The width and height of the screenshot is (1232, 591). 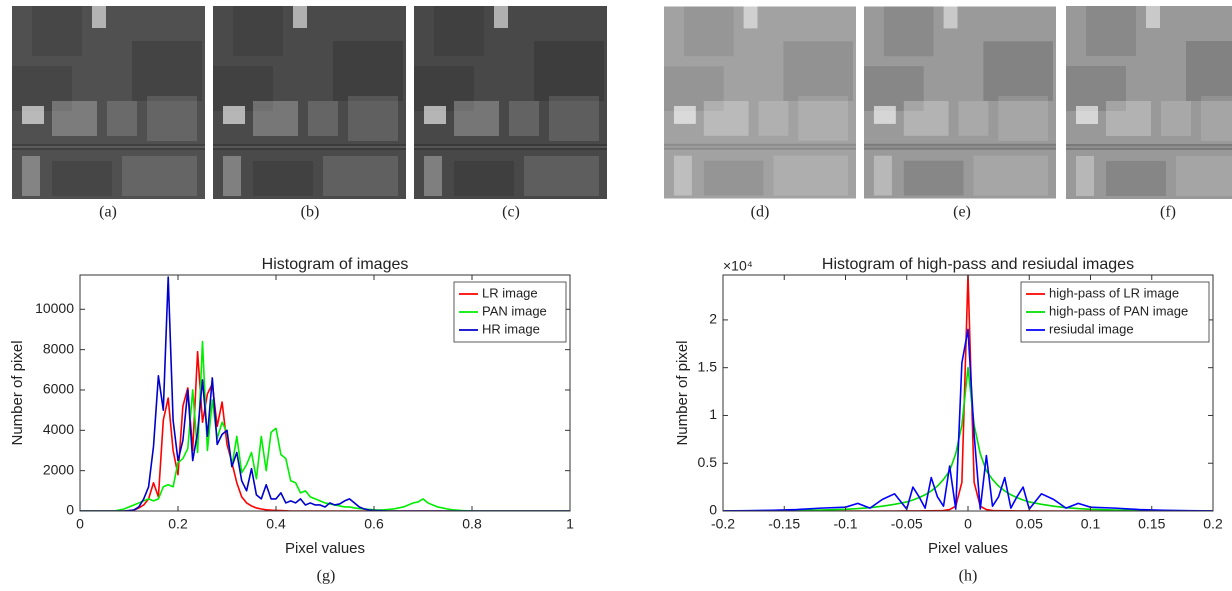 What do you see at coordinates (58, 429) in the screenshot?
I see `y-tick-label: 4000` at bounding box center [58, 429].